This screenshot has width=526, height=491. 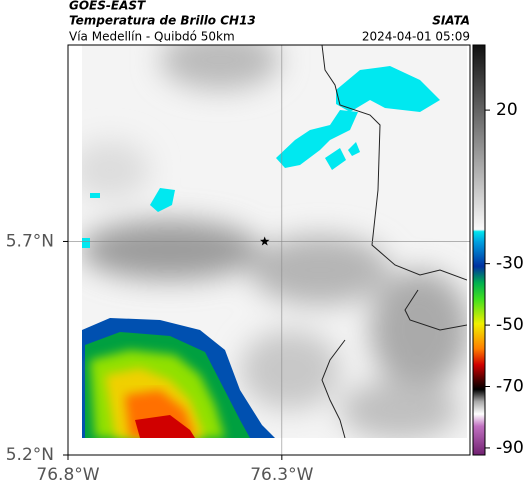 I want to click on place: Vía Medellín - Quibdó 50km, so click(x=152, y=37).